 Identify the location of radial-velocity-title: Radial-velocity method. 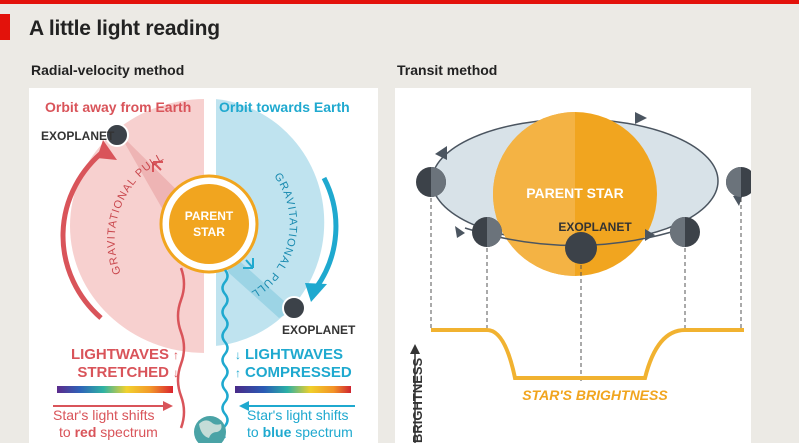
(108, 70).